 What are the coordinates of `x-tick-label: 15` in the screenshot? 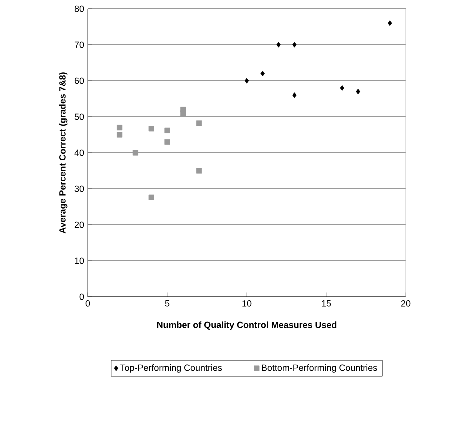 It's located at (327, 303).